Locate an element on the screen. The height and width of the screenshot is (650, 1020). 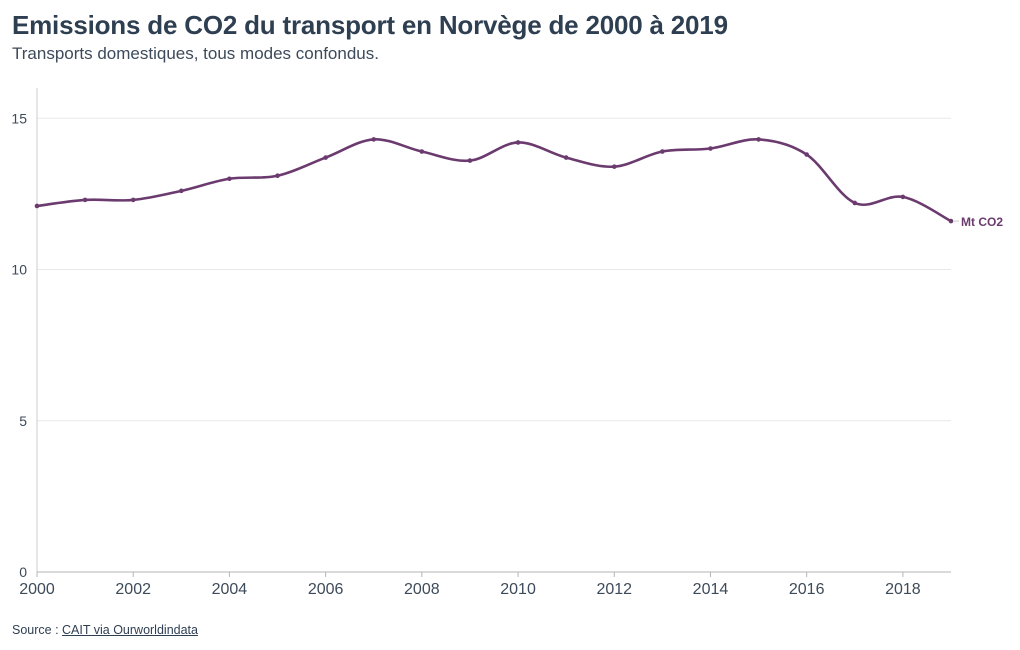
source-link: CAIT via Ourworldindata is located at coordinates (130, 630).